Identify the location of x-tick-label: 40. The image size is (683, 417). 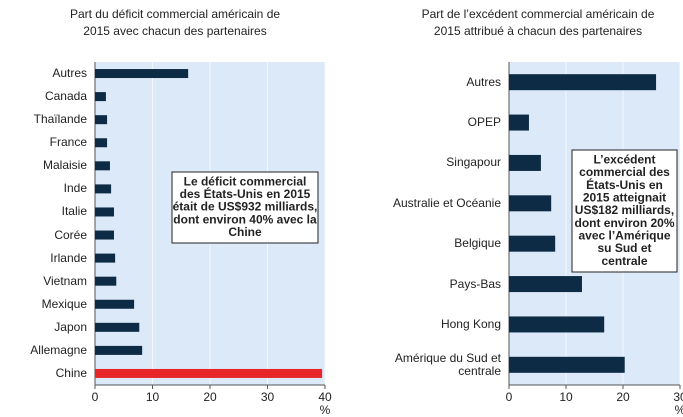
(325, 397).